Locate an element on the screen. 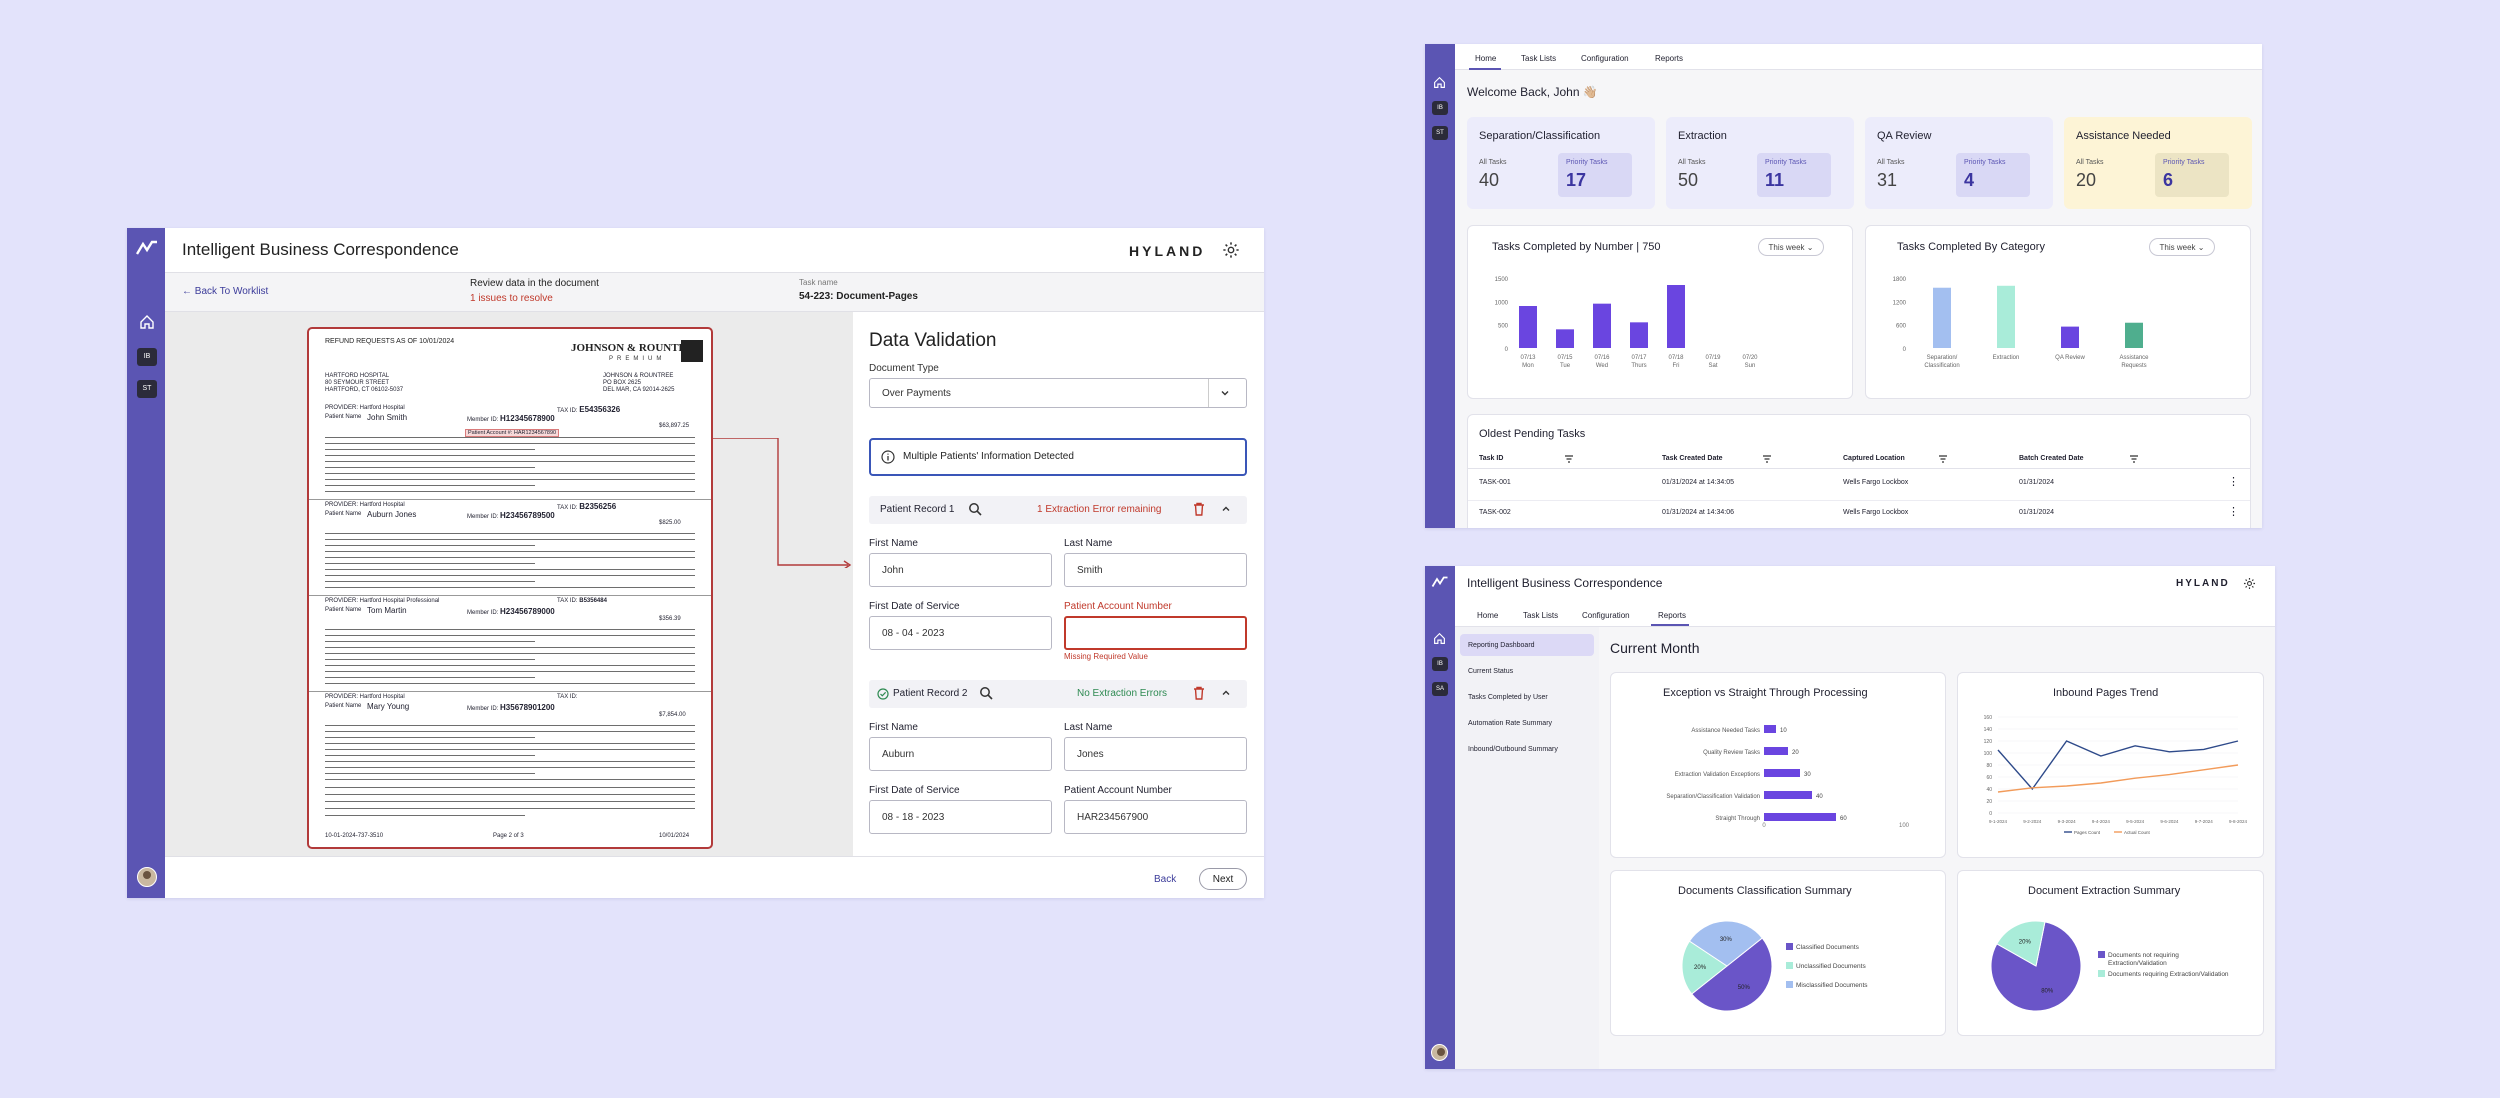 Image resolution: width=2500 pixels, height=1098 pixels. sidebar-item: Inbound/Outbound Summary is located at coordinates (1527, 749).